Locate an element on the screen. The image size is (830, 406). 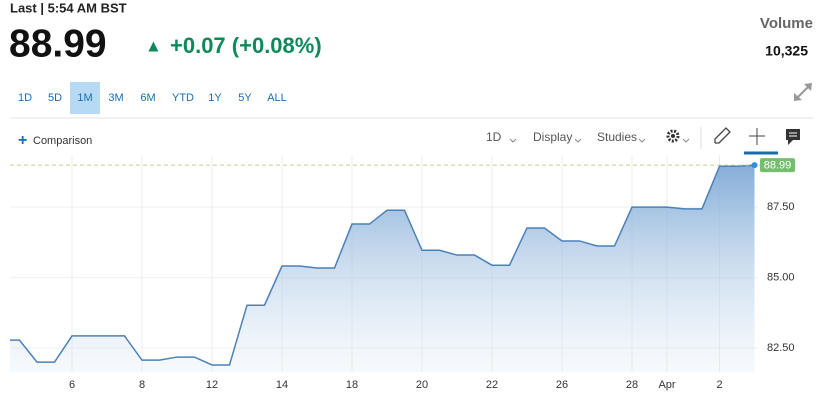
last-updated: Last | 5:54 AM BST is located at coordinates (68, 7).